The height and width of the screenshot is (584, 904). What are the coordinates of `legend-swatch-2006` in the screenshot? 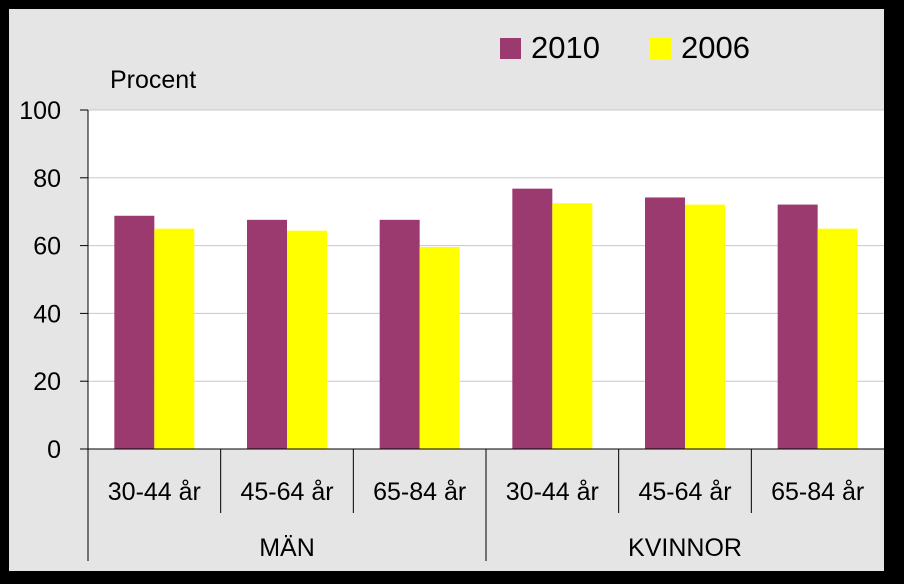 It's located at (660, 48).